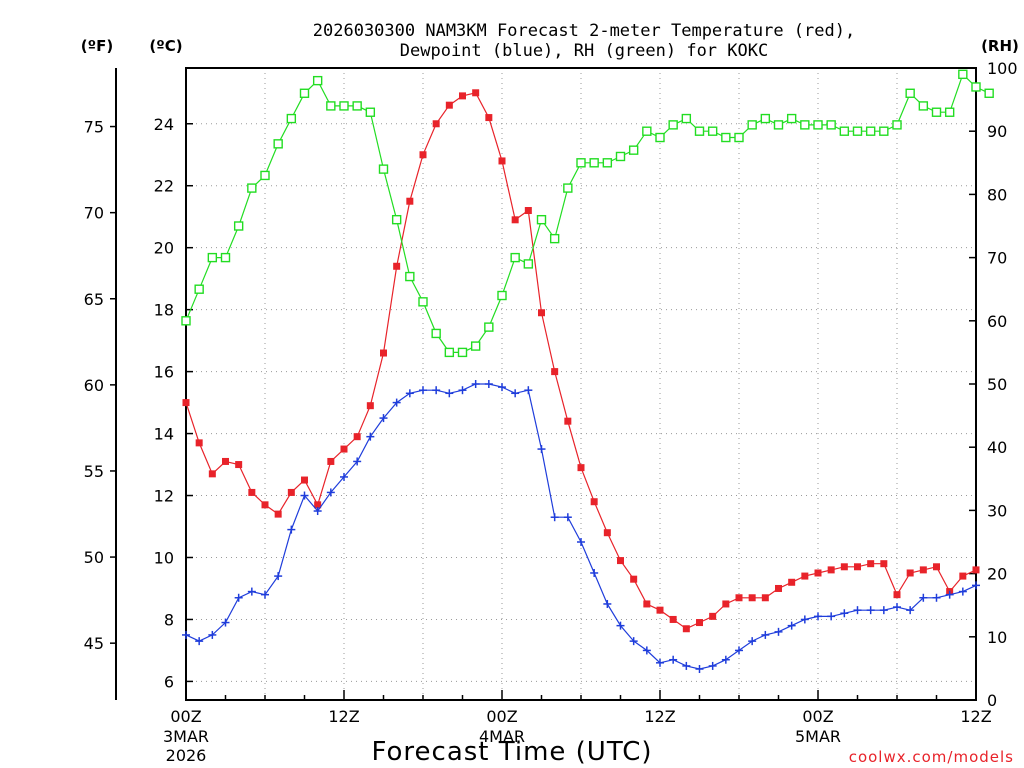 This screenshot has width=1024, height=768. What do you see at coordinates (584, 51) in the screenshot?
I see `chart-title-line-2: Dewpoint (blue), RH (green) for KOKC` at bounding box center [584, 51].